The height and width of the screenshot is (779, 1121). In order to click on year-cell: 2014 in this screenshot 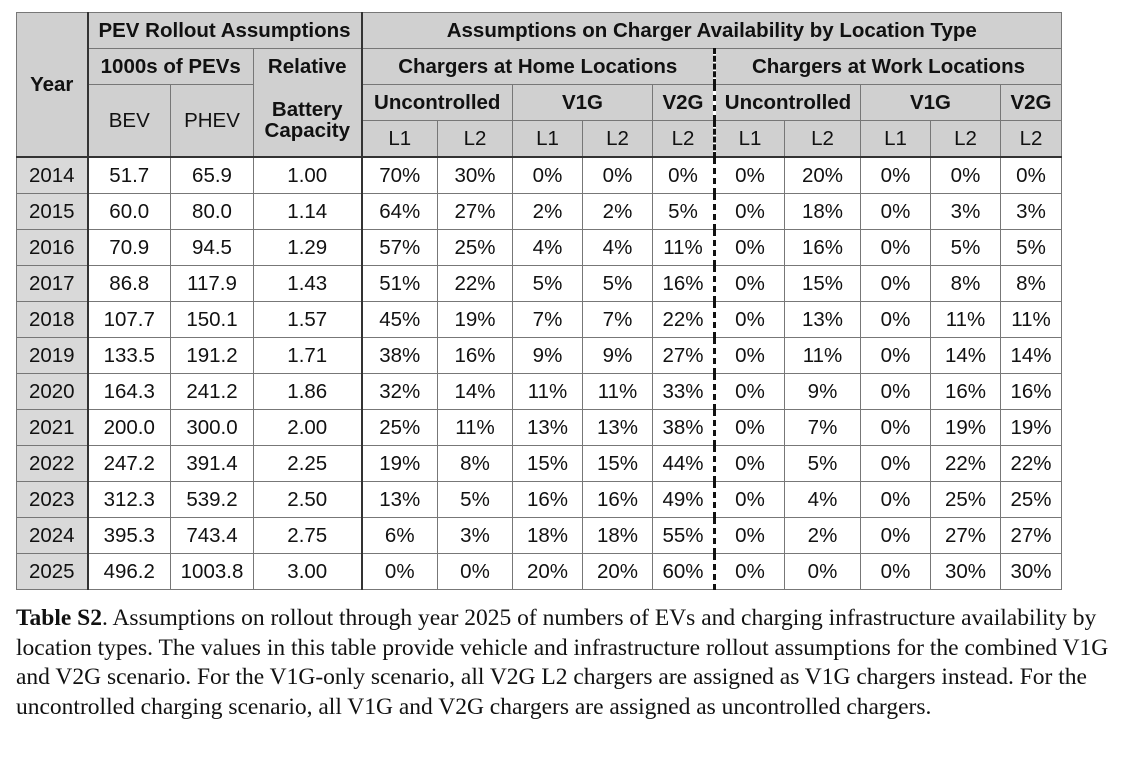, I will do `click(52, 175)`.